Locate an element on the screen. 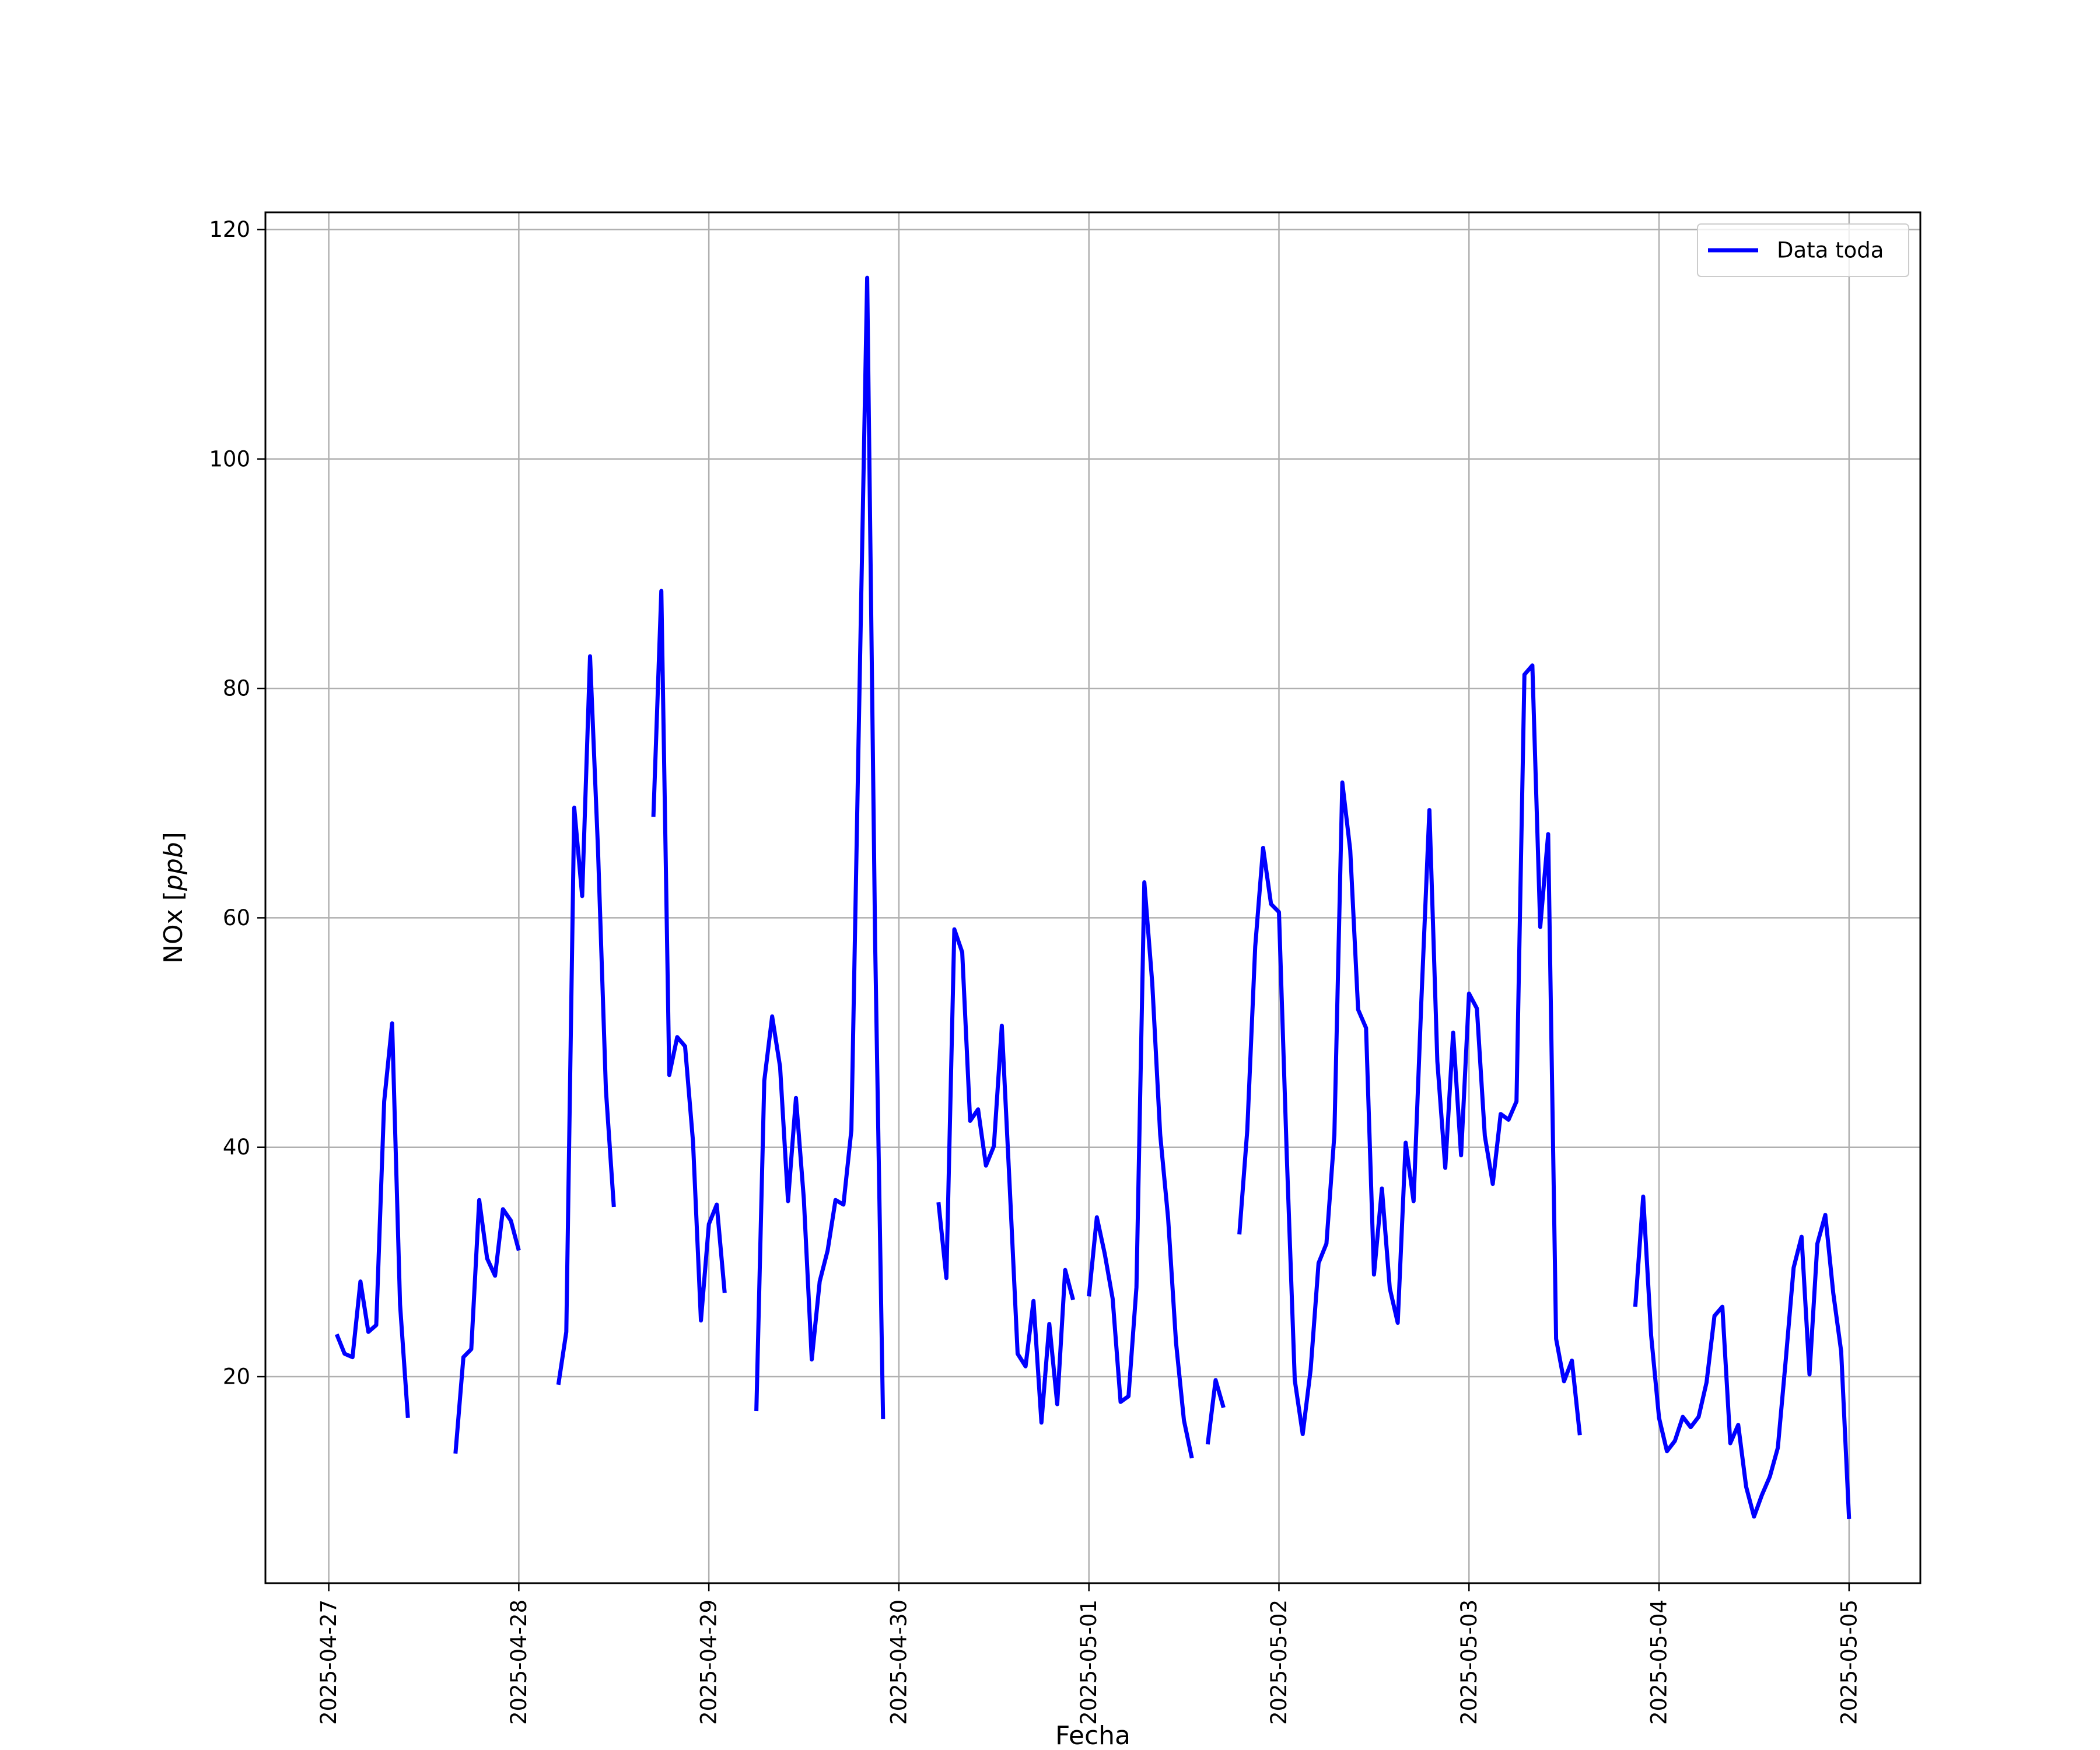 The width and height of the screenshot is (2100, 1750). legend-box is located at coordinates (1803, 250).